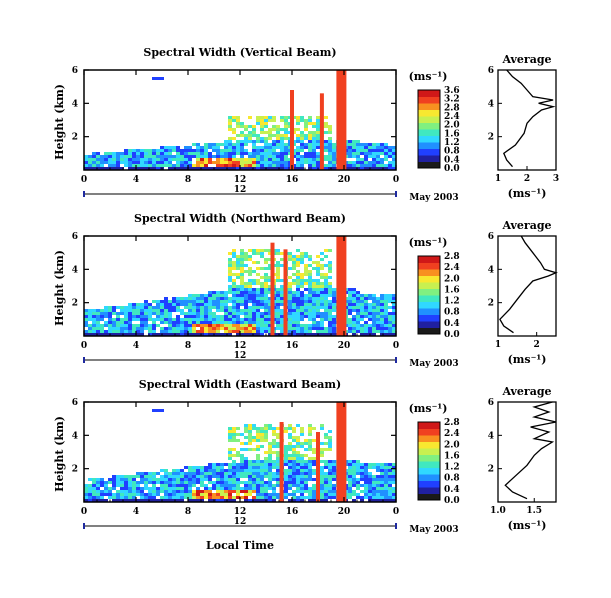 The image size is (611, 598). Describe the element at coordinates (285, 292) in the screenshot. I see `turbulence-streak` at that location.